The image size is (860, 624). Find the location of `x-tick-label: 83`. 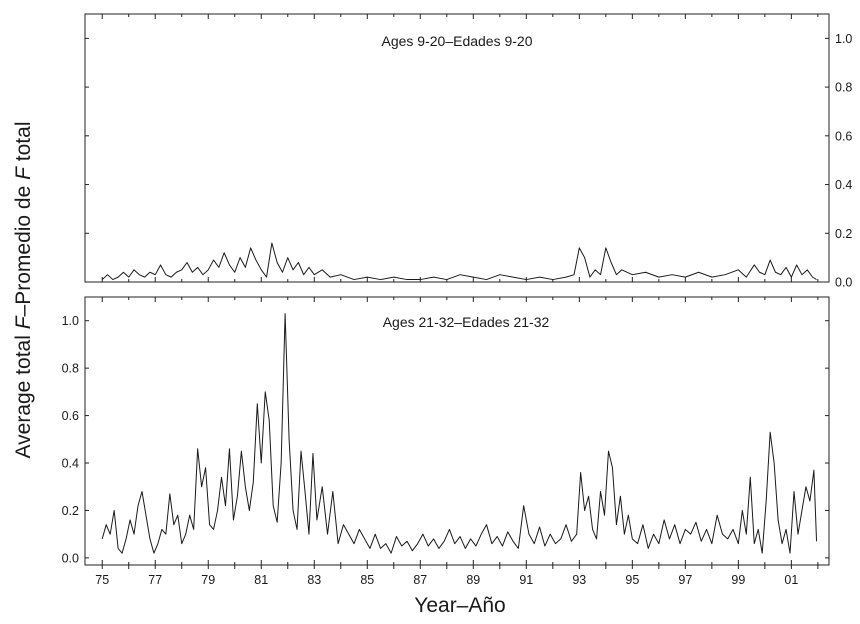

x-tick-label: 83 is located at coordinates (314, 580).